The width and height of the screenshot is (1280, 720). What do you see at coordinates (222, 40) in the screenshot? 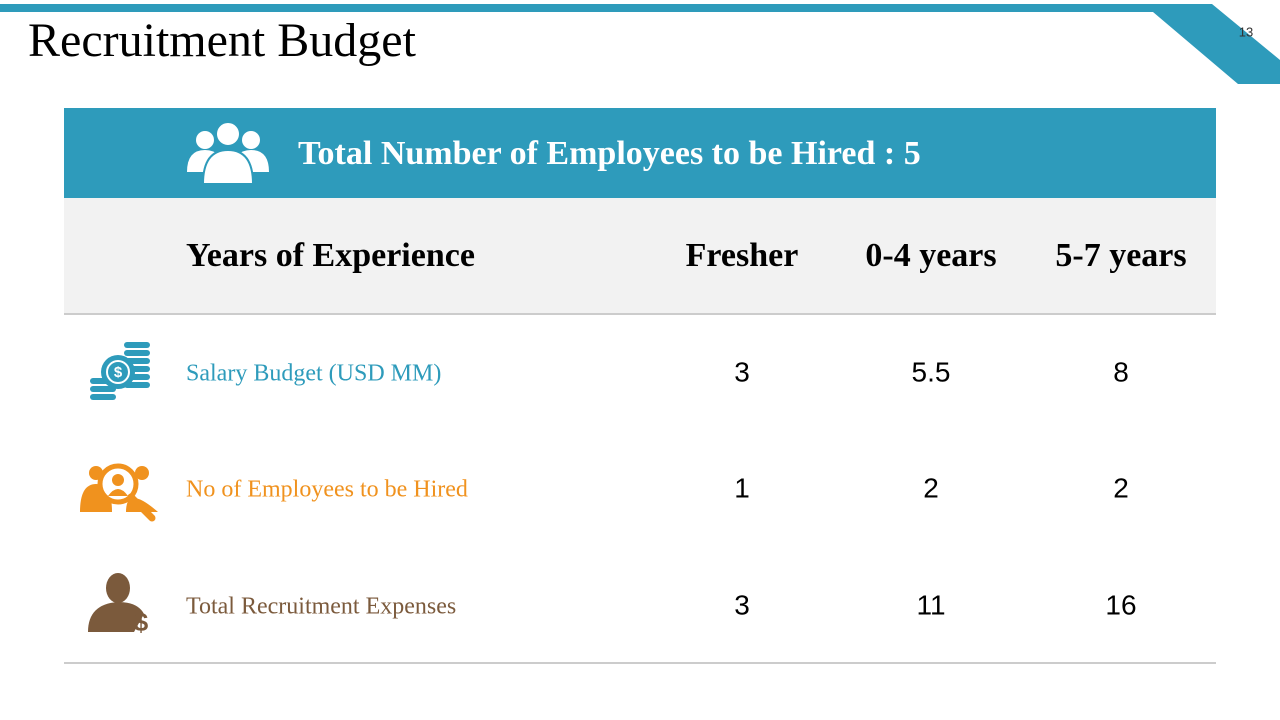
I see `slide-title: Recruitment Budget` at bounding box center [222, 40].